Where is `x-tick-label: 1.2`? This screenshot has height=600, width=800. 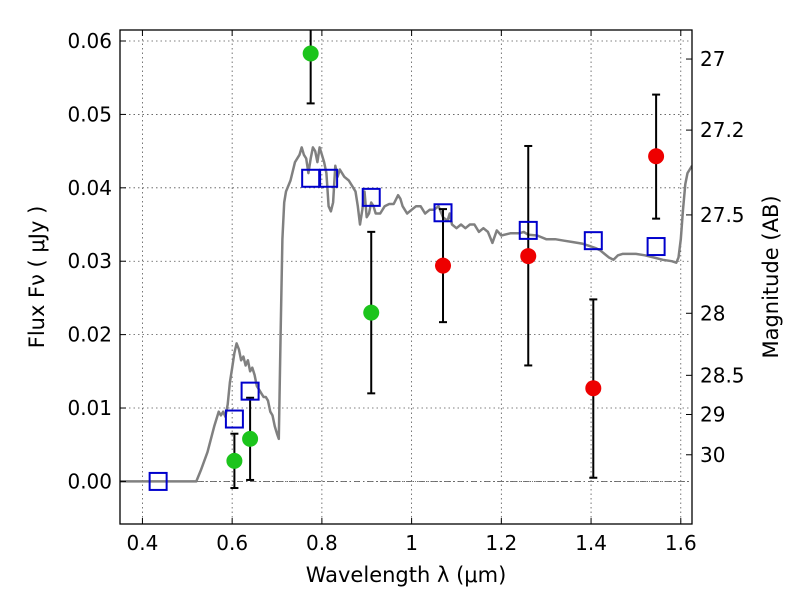 x-tick-label: 1.2 is located at coordinates (501, 543).